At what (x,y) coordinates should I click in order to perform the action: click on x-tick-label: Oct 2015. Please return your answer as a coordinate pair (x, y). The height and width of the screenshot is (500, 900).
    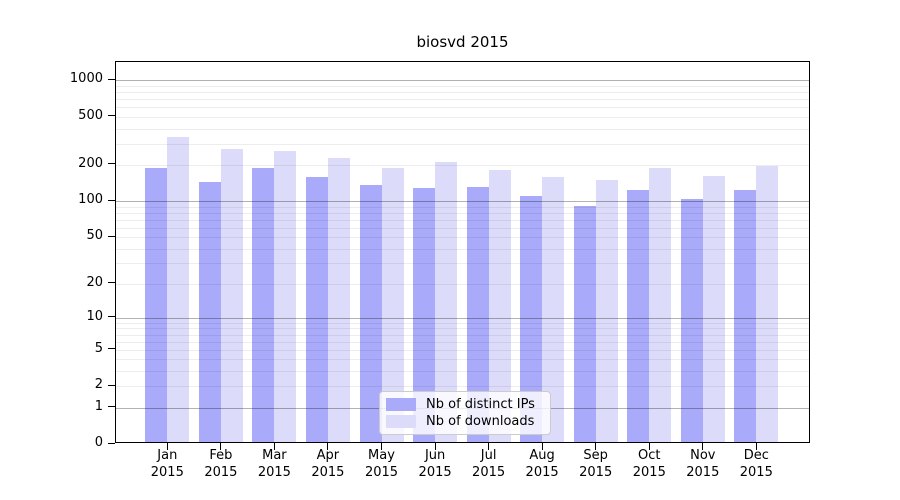
    Looking at the image, I should click on (649, 464).